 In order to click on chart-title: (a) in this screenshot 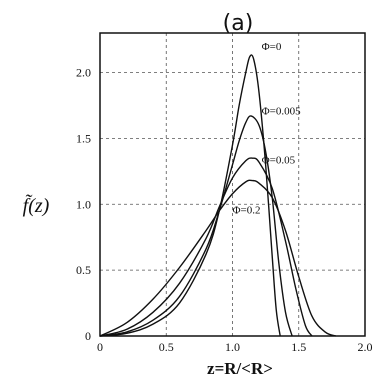, I will do `click(238, 23)`.